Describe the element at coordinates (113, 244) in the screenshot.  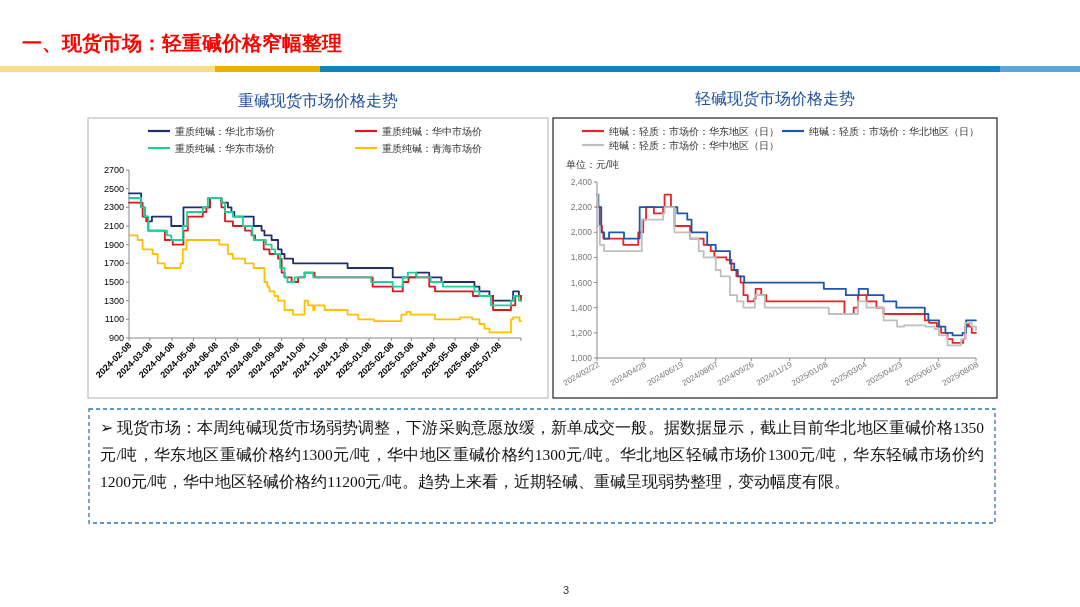
I see `y-tick-label: 1900` at that location.